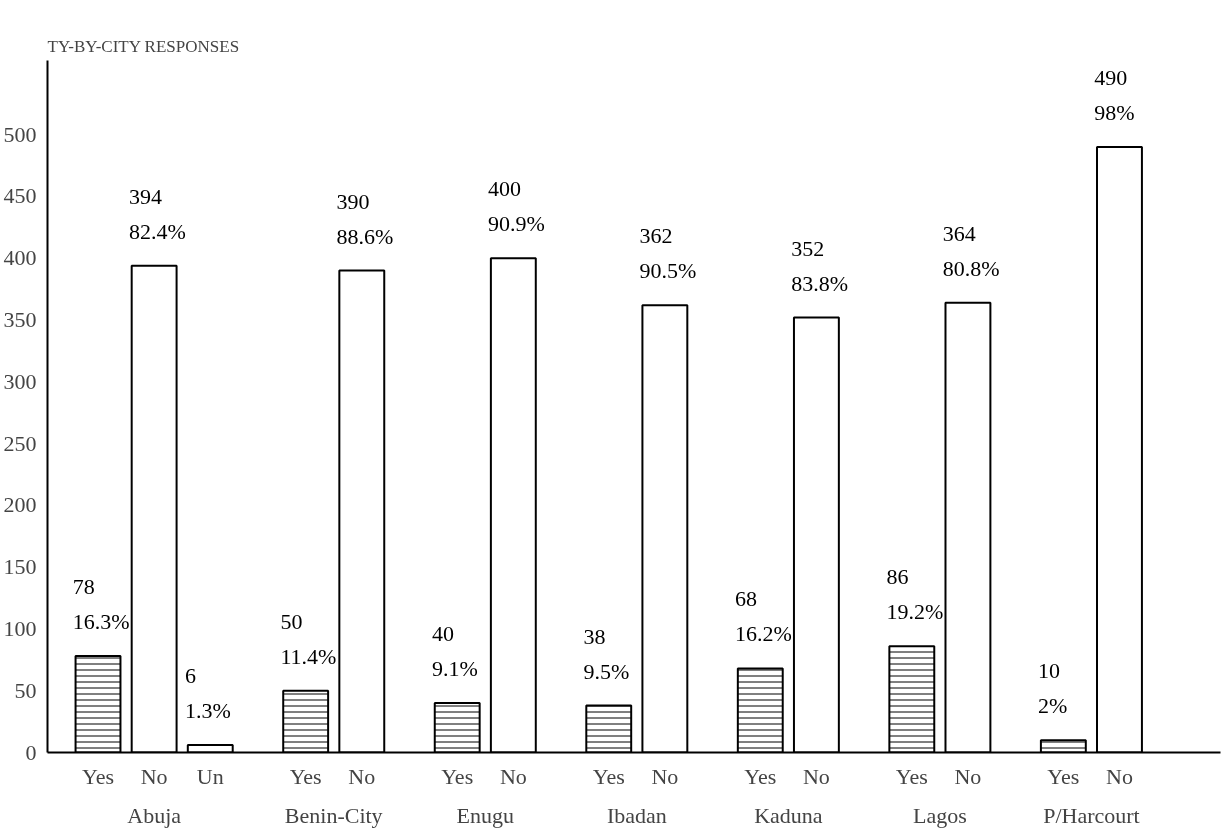  I want to click on data-label: 490 98%, so click(1114, 95).